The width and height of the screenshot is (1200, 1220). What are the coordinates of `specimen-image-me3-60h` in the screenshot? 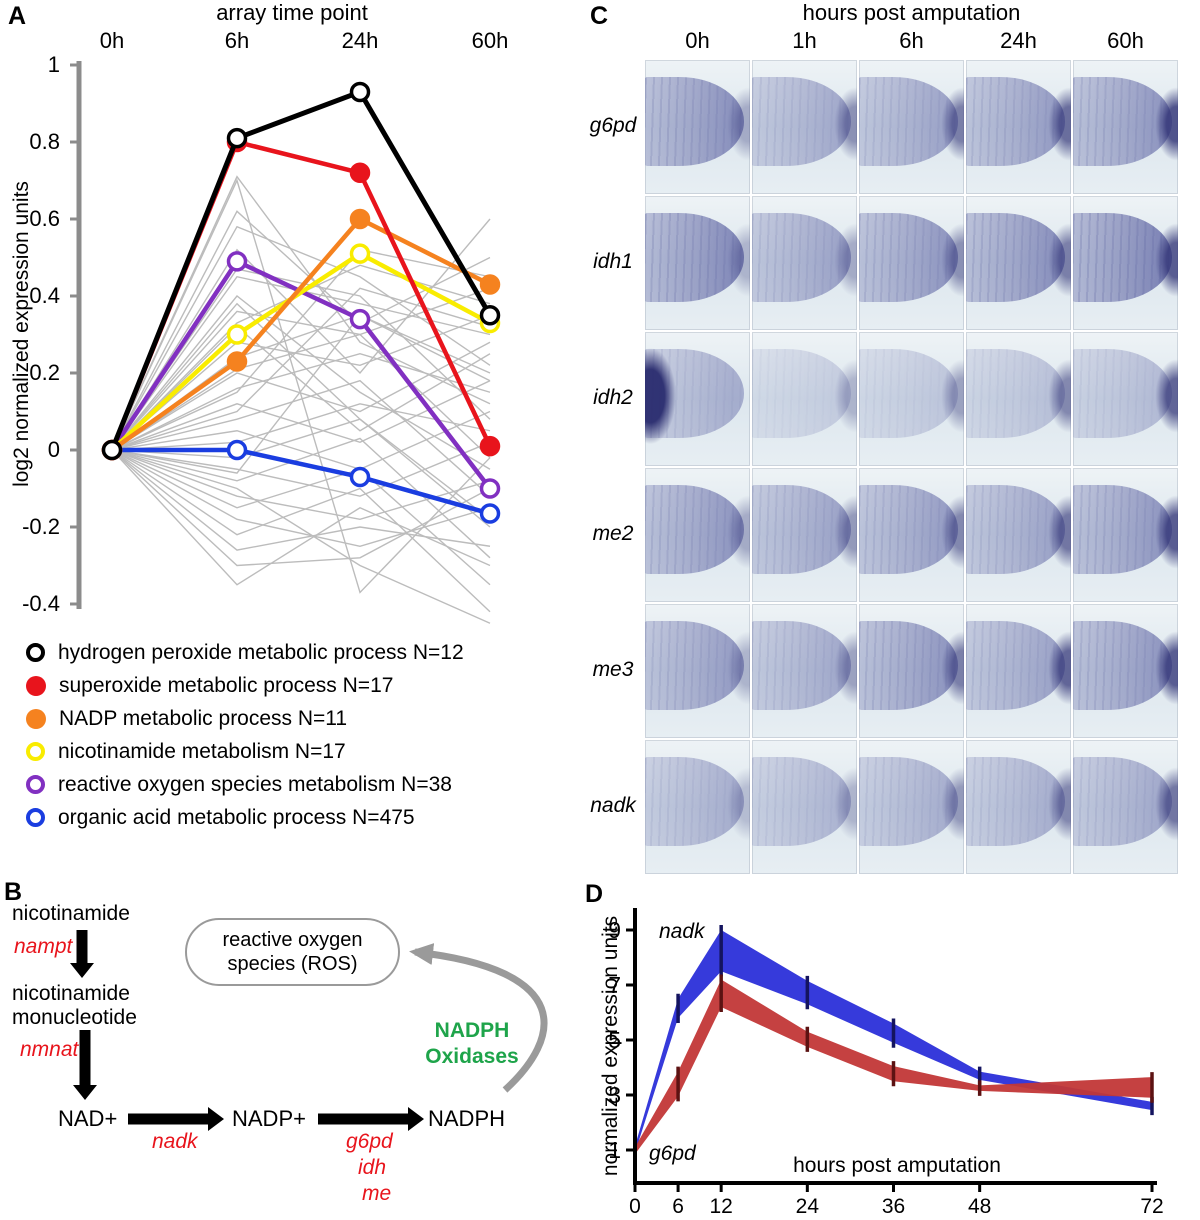 It's located at (1125, 671).